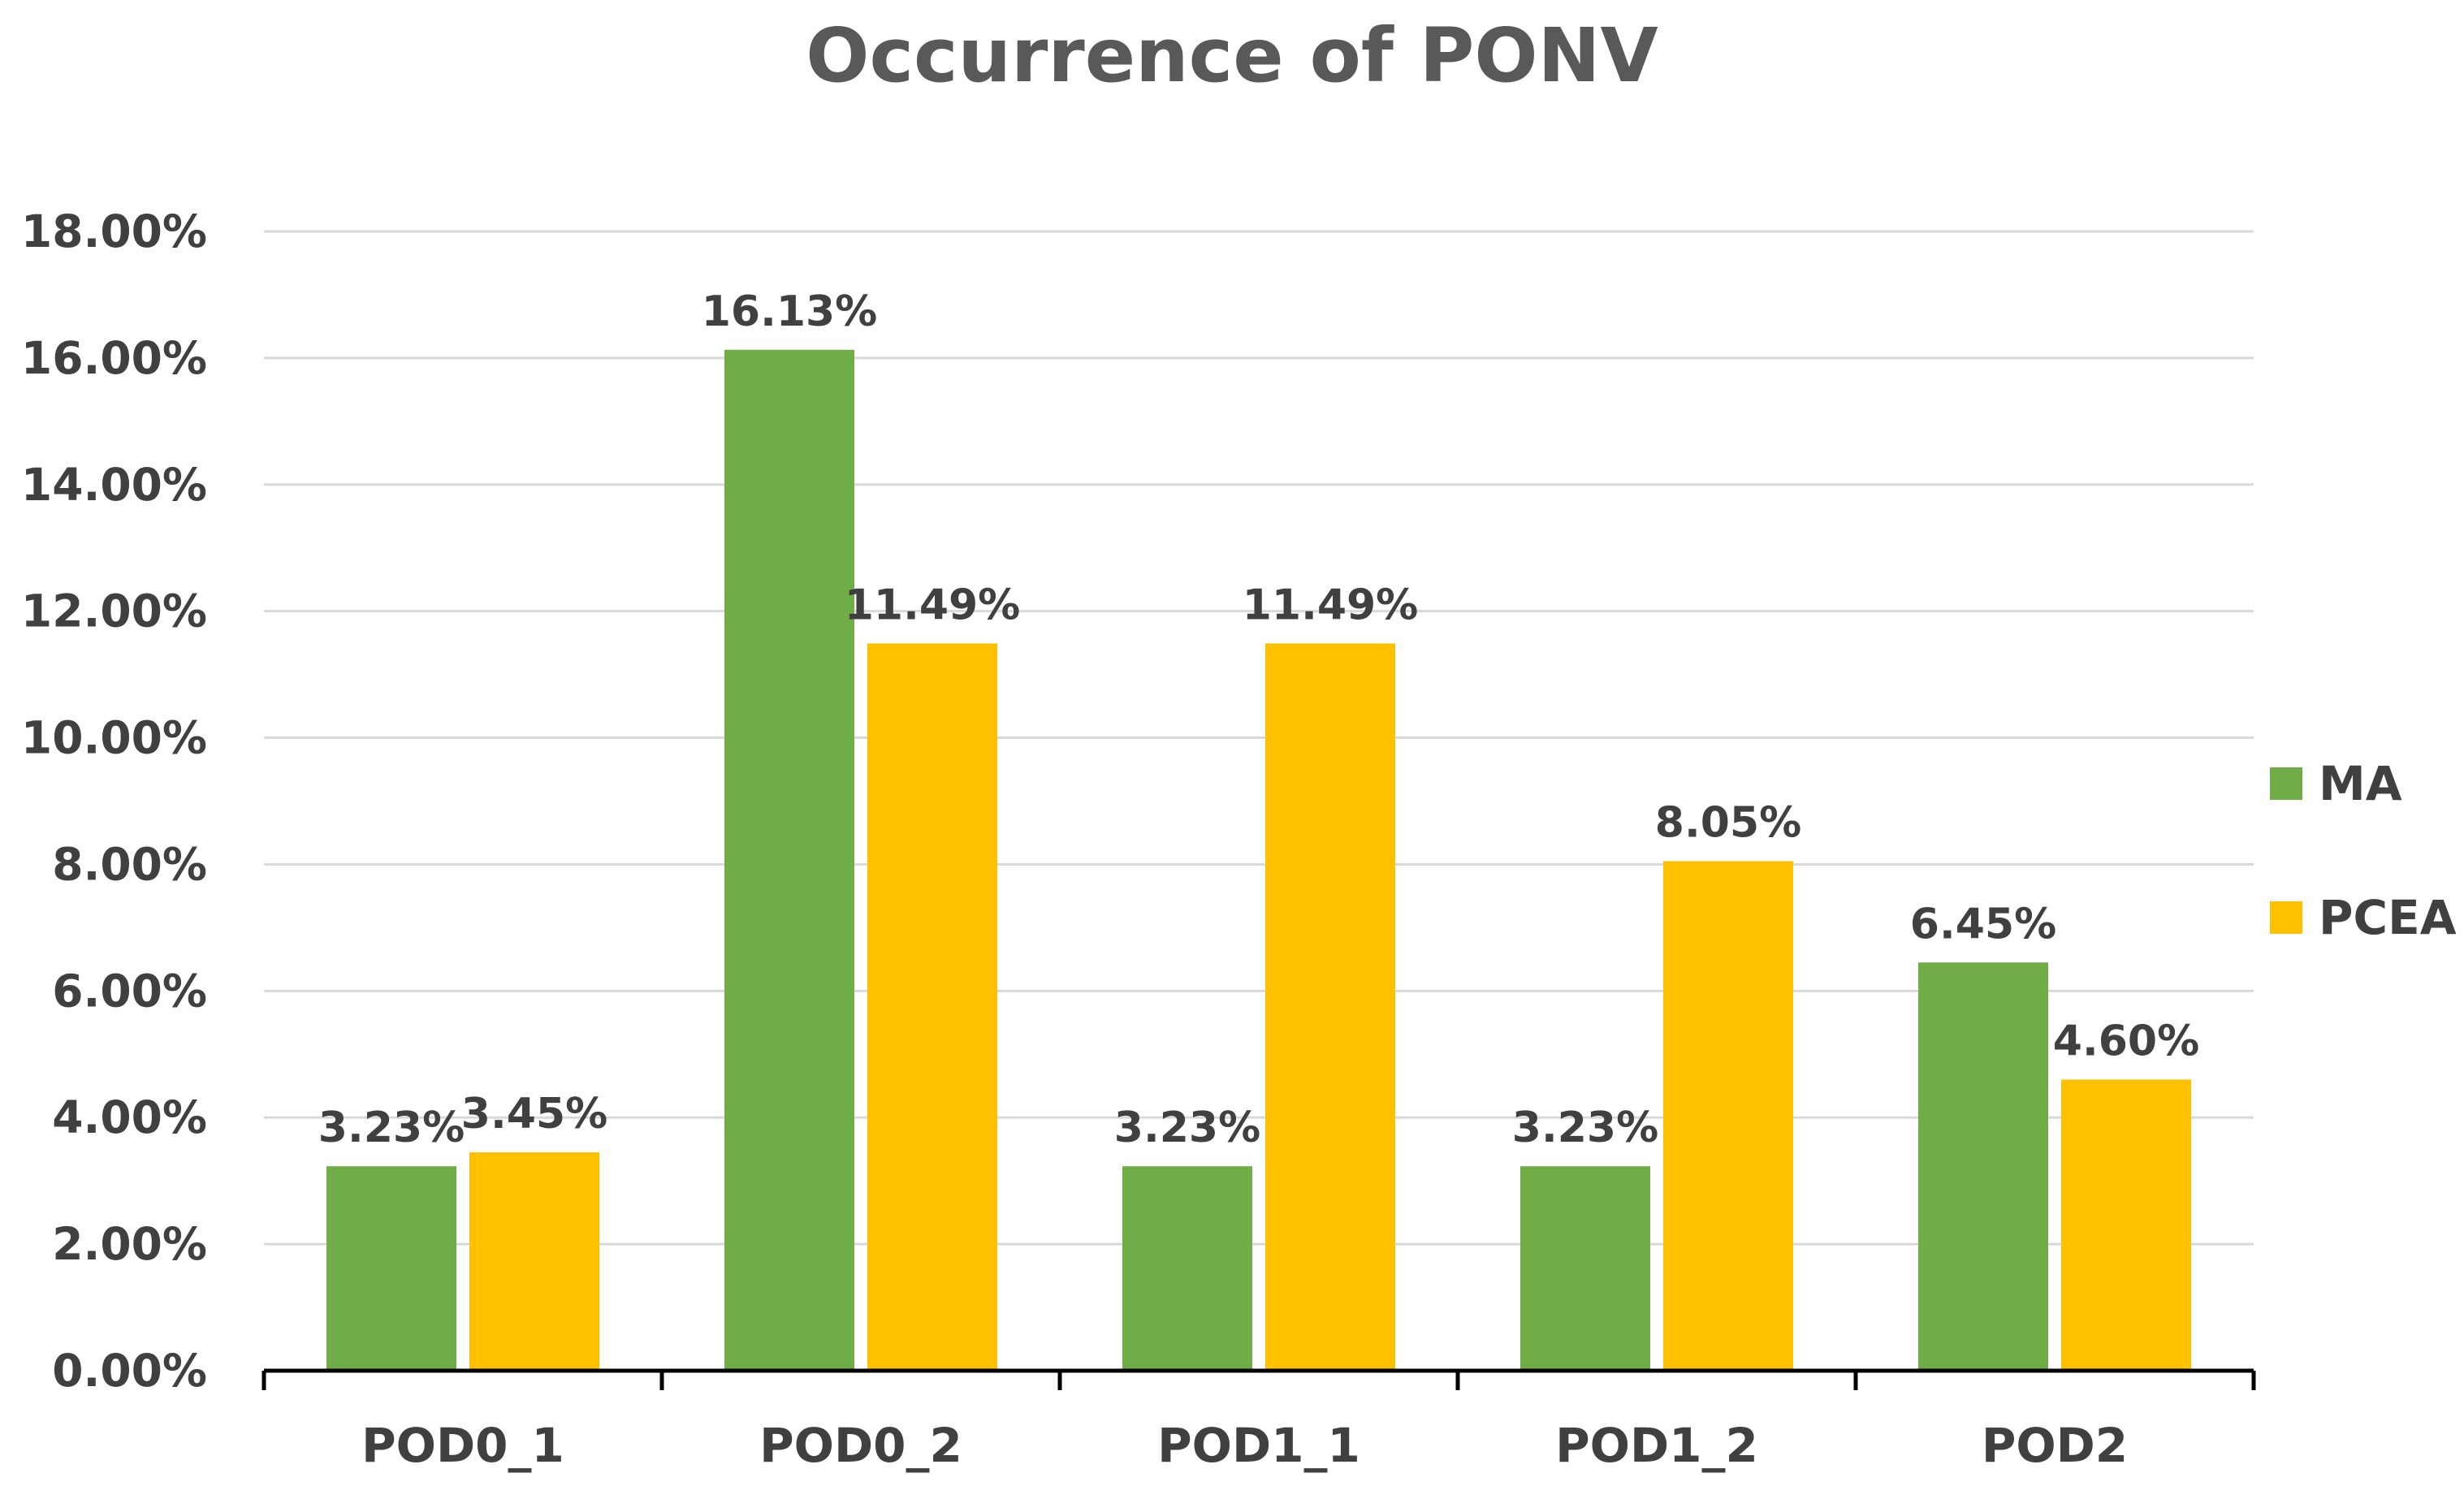 This screenshot has height=1499, width=2464. Describe the element at coordinates (2363, 850) in the screenshot. I see `legend: MA PCEA` at that location.